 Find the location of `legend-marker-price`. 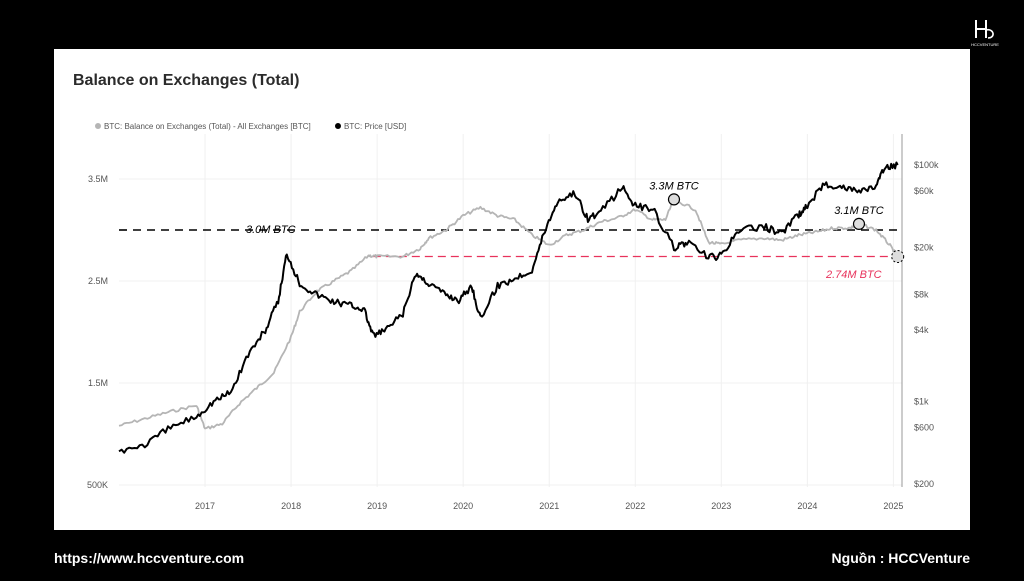

legend-marker-price is located at coordinates (338, 126).